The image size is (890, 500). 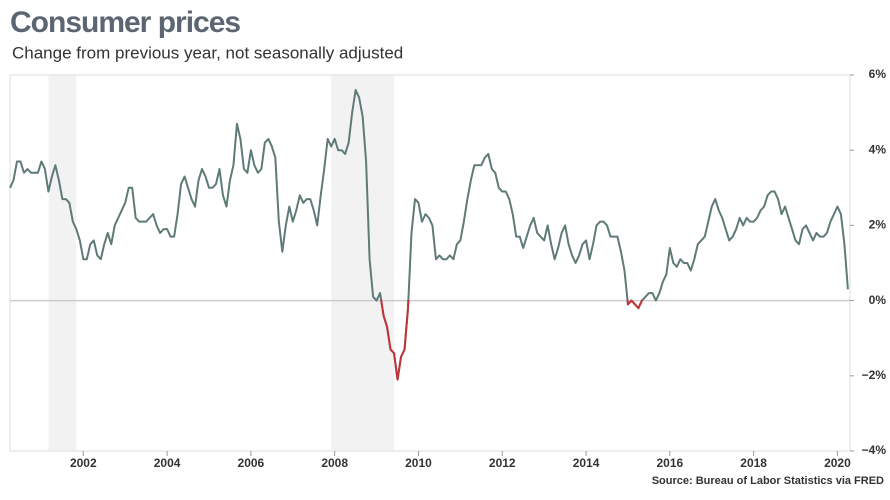 I want to click on x-tick-label: 2012, so click(x=502, y=463).